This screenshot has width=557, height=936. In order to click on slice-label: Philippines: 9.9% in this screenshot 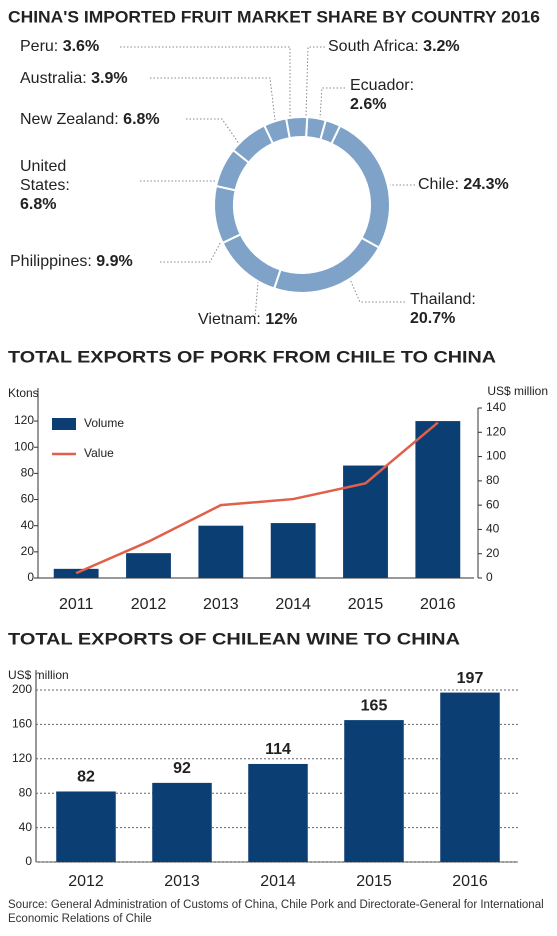, I will do `click(71, 261)`.